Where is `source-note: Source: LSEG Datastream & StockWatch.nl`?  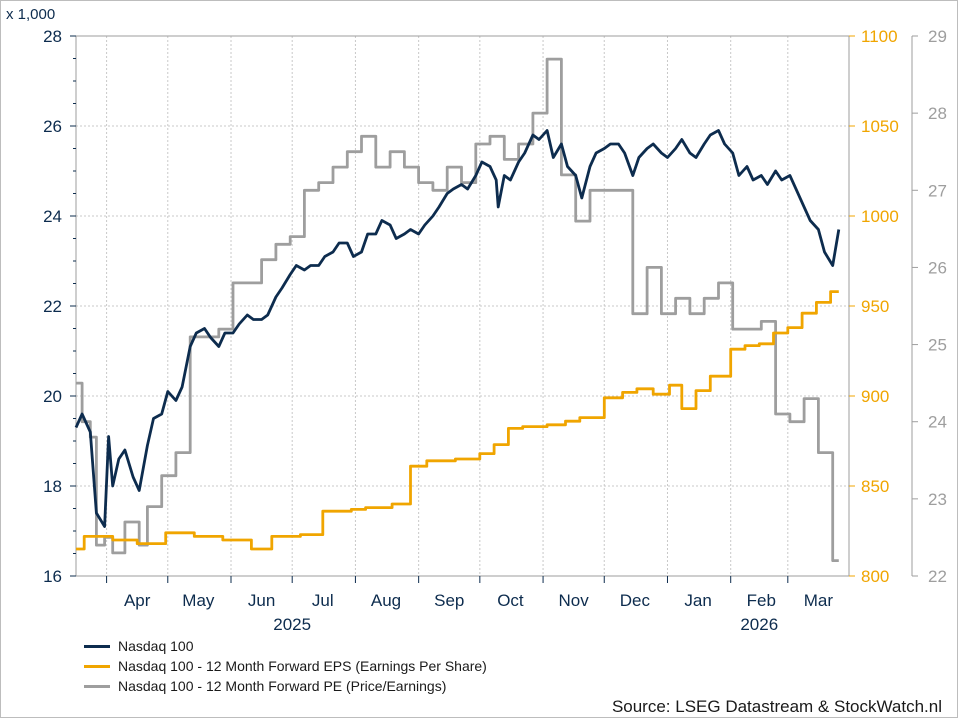 source-note: Source: LSEG Datastream & StockWatch.nl is located at coordinates (776, 706).